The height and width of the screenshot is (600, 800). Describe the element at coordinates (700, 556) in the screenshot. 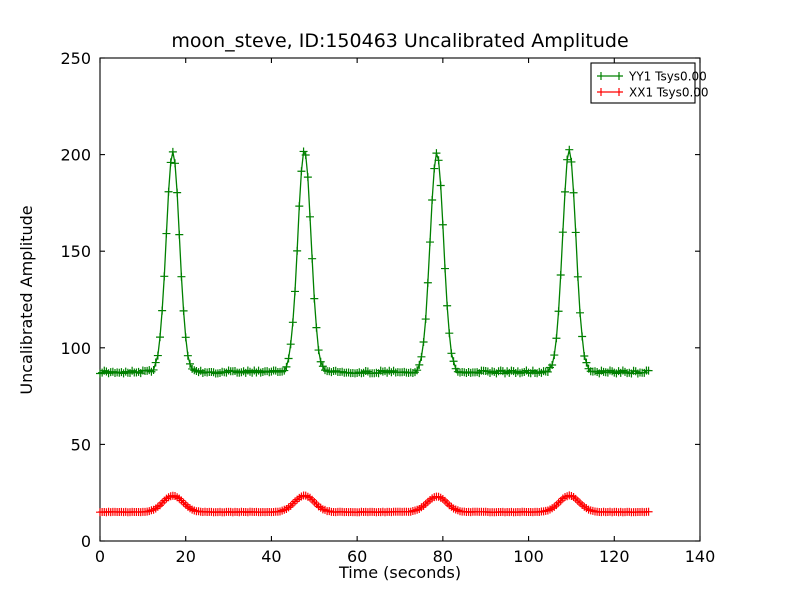

I see `x-tick-label: 140` at that location.